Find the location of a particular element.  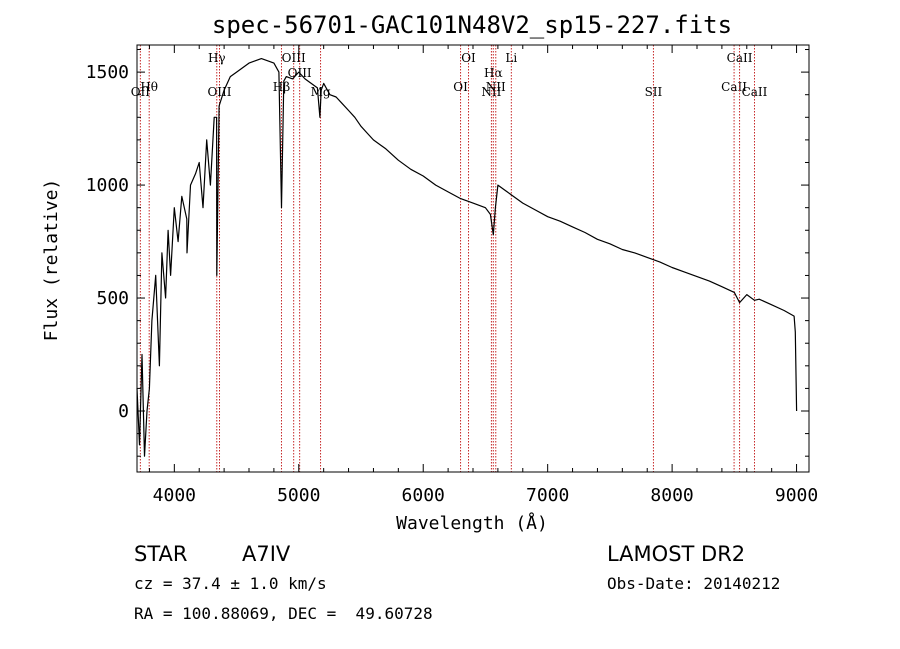

object-class: STAR is located at coordinates (161, 554).